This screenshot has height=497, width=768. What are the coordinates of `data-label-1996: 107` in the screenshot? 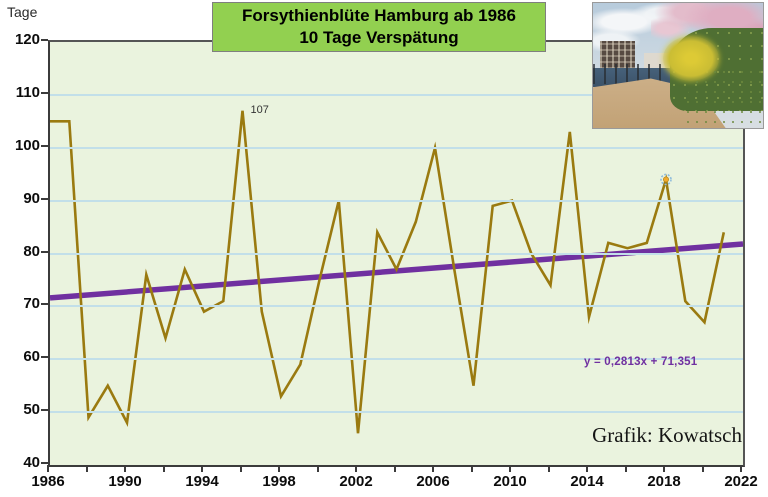 It's located at (259, 109).